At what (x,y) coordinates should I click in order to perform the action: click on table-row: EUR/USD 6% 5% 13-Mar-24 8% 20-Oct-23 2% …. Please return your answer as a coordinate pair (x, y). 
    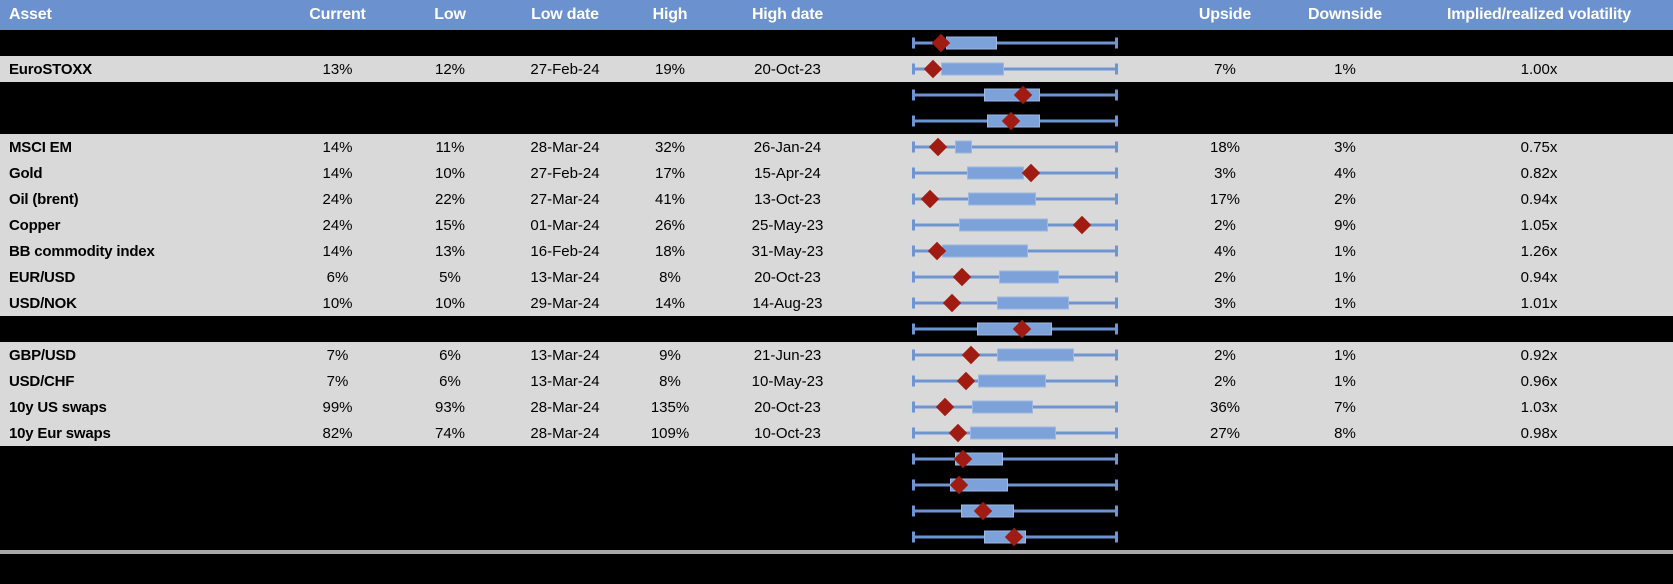
    Looking at the image, I should click on (836, 277).